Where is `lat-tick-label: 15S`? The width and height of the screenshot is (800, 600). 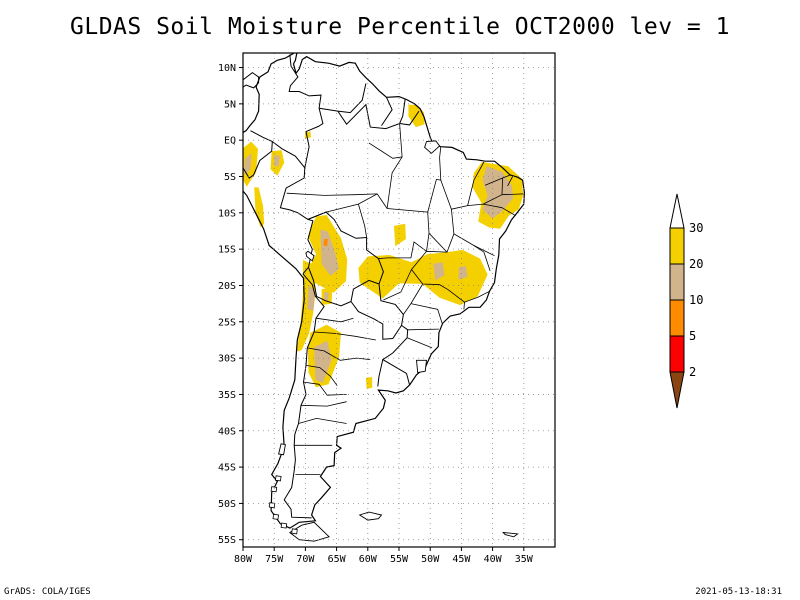 lat-tick-label: 15S is located at coordinates (227, 250).